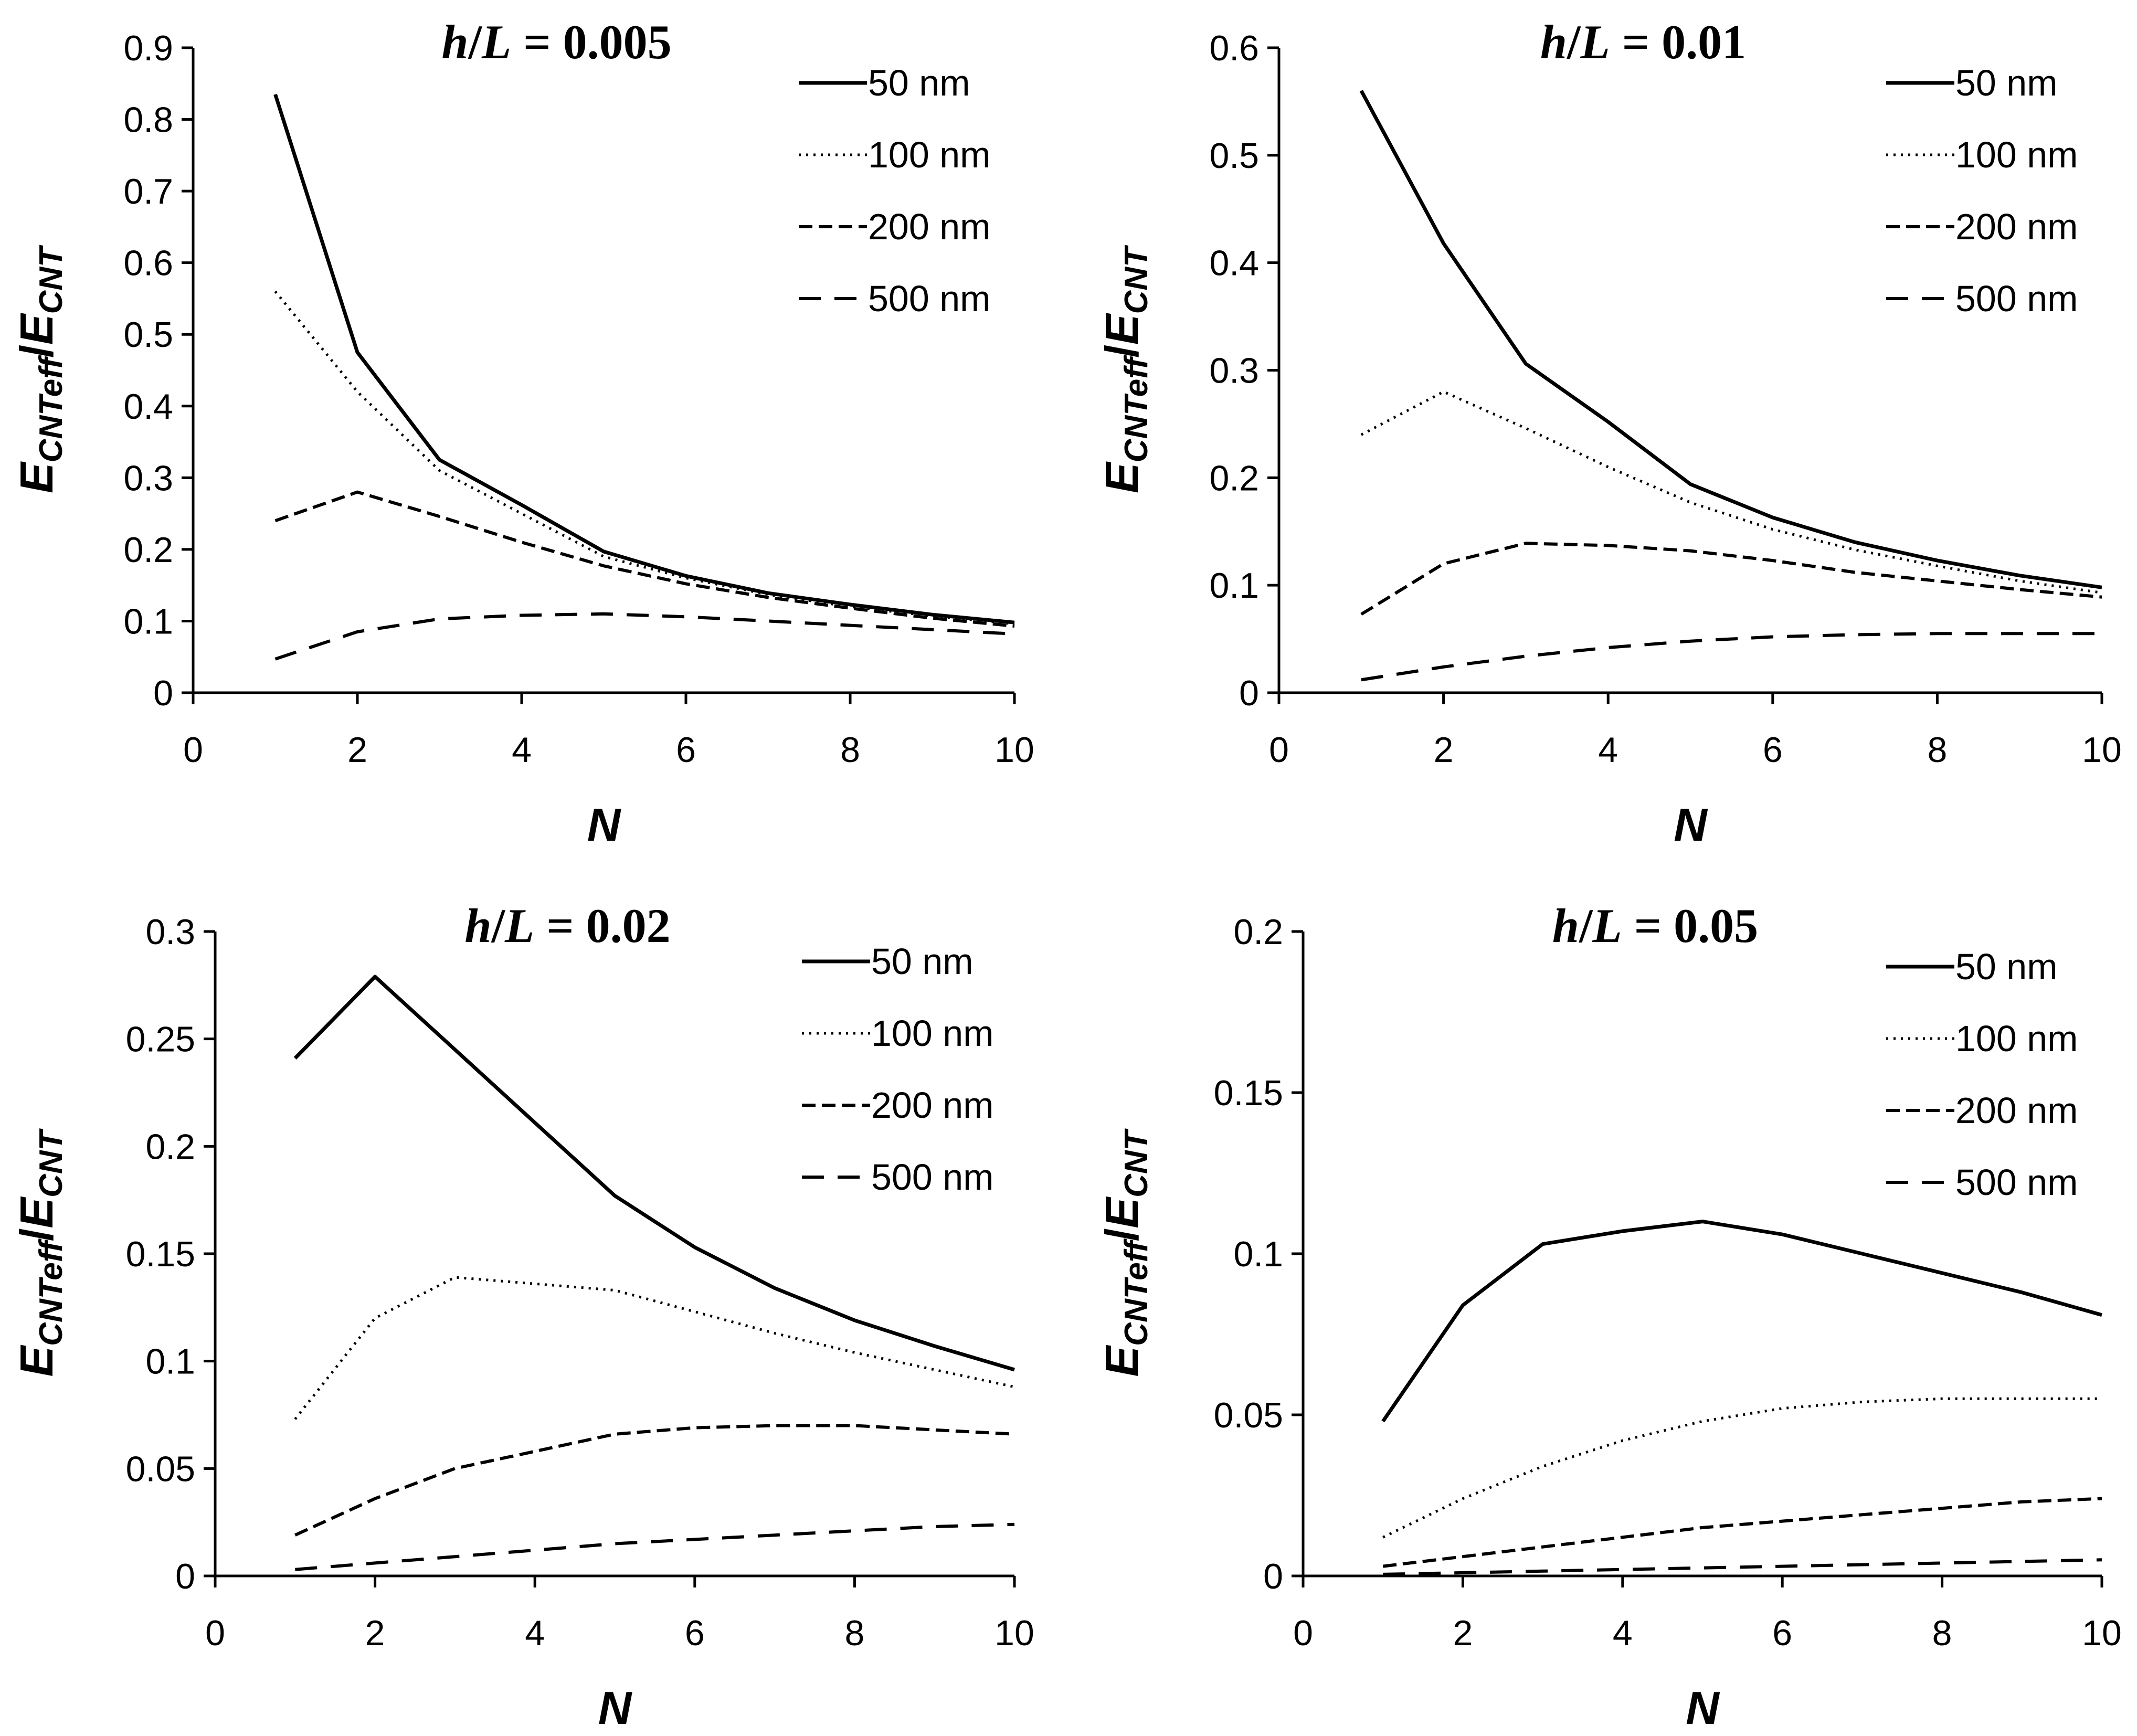 This screenshot has width=2137, height=1736. I want to click on chart-title: h/L = 0.02, so click(567, 925).